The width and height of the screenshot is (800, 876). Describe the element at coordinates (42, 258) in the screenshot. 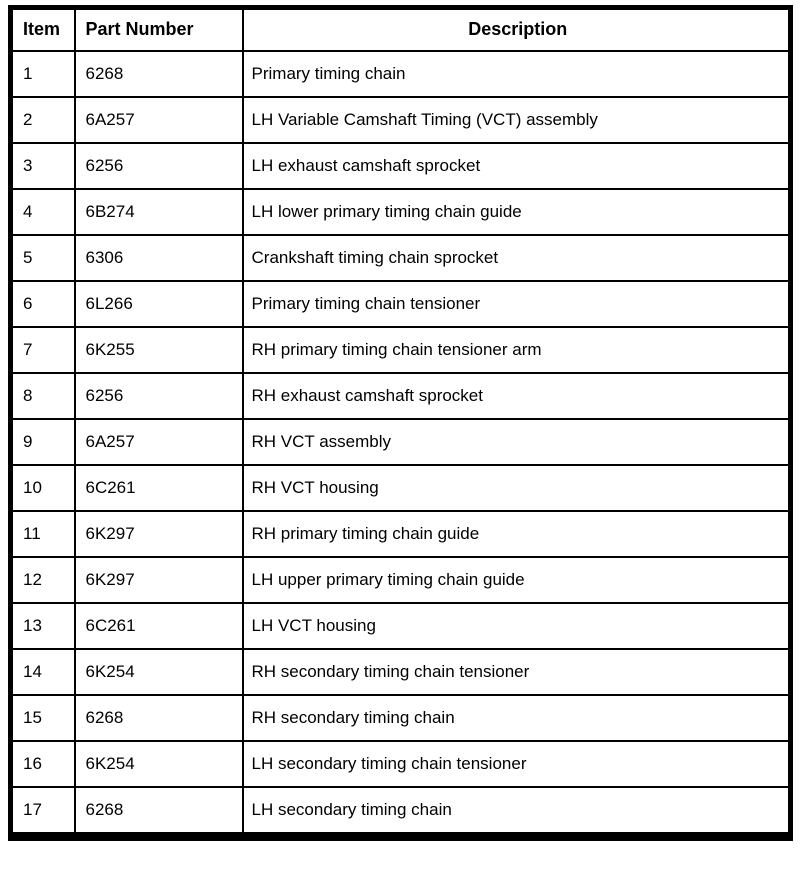

I see `item-cell: 5` at that location.